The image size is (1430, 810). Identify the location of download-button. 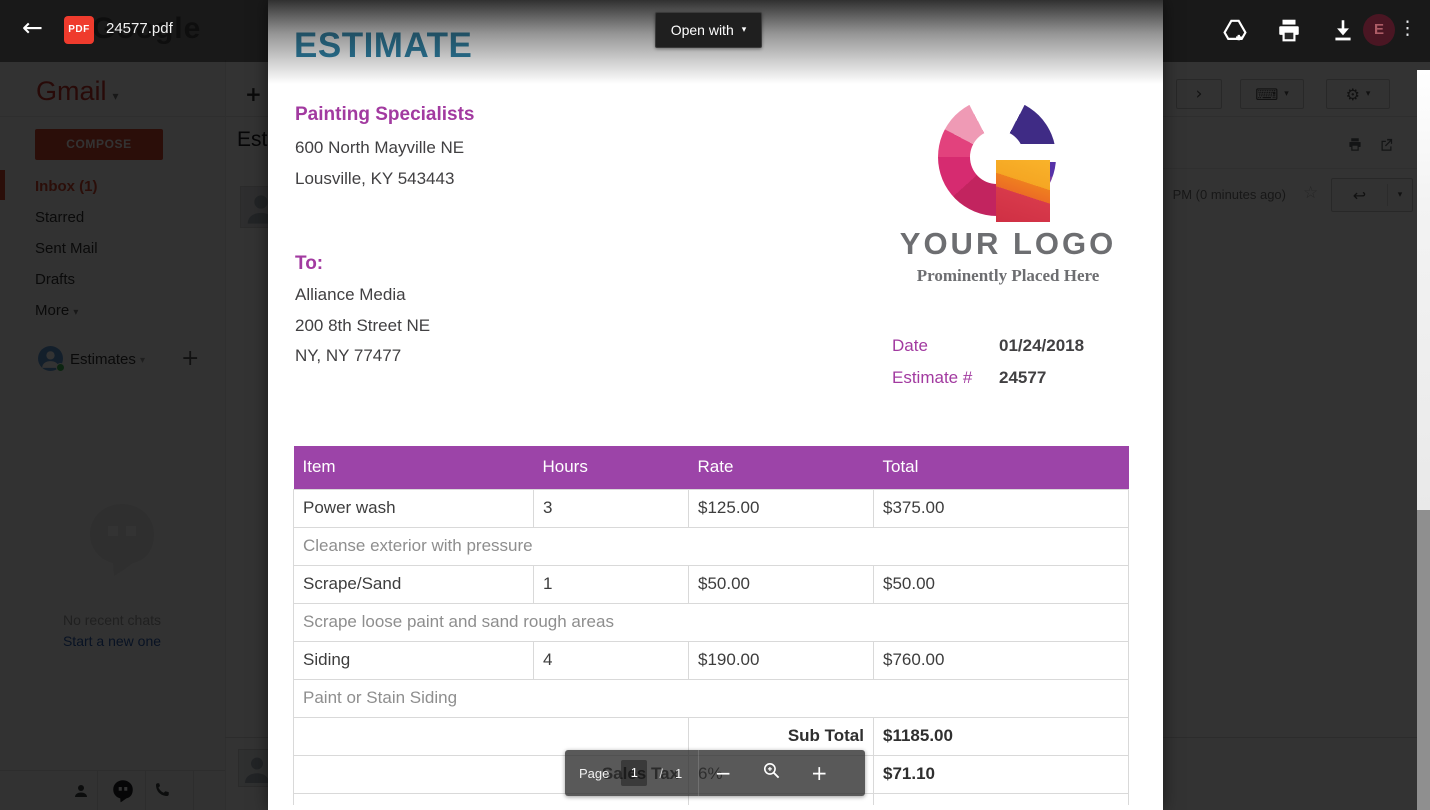
(1343, 30).